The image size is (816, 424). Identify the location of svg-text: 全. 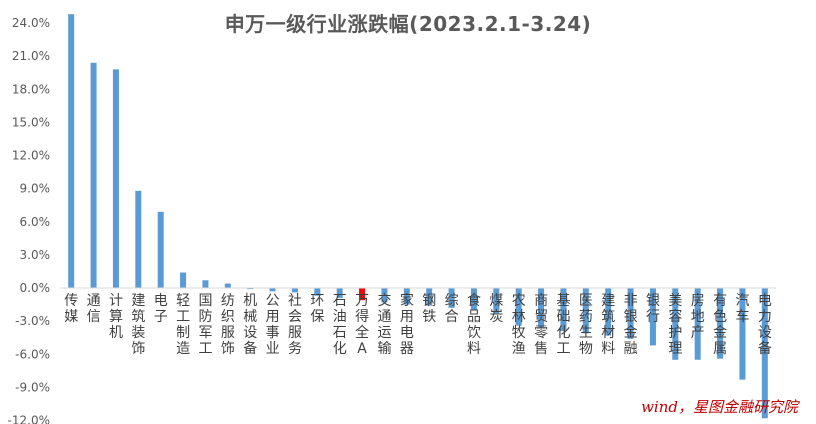
(362, 332).